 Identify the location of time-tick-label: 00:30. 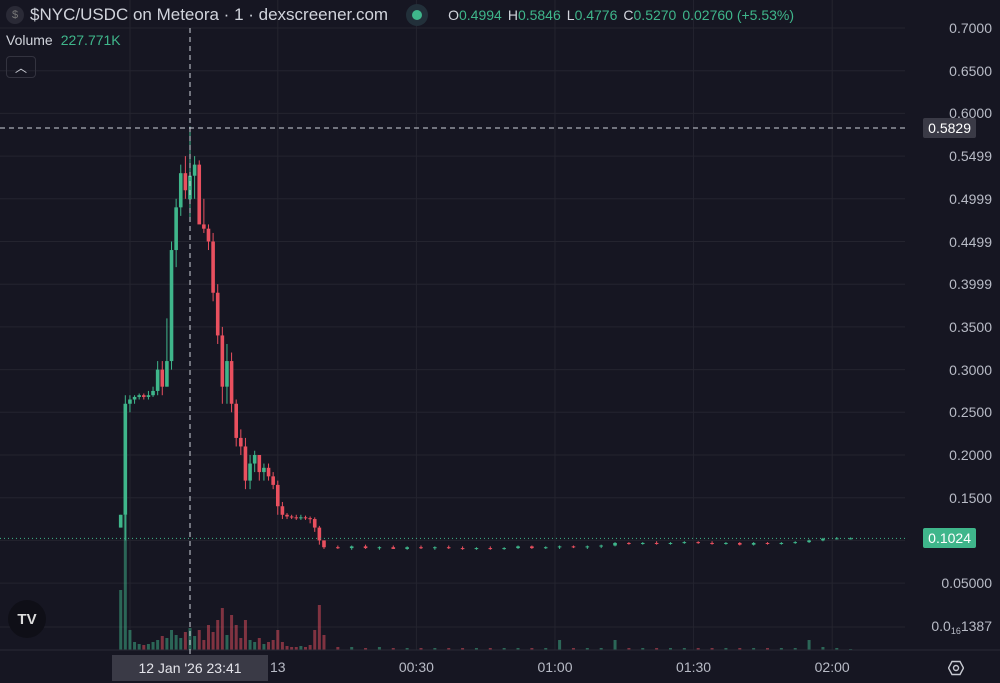
(416, 667).